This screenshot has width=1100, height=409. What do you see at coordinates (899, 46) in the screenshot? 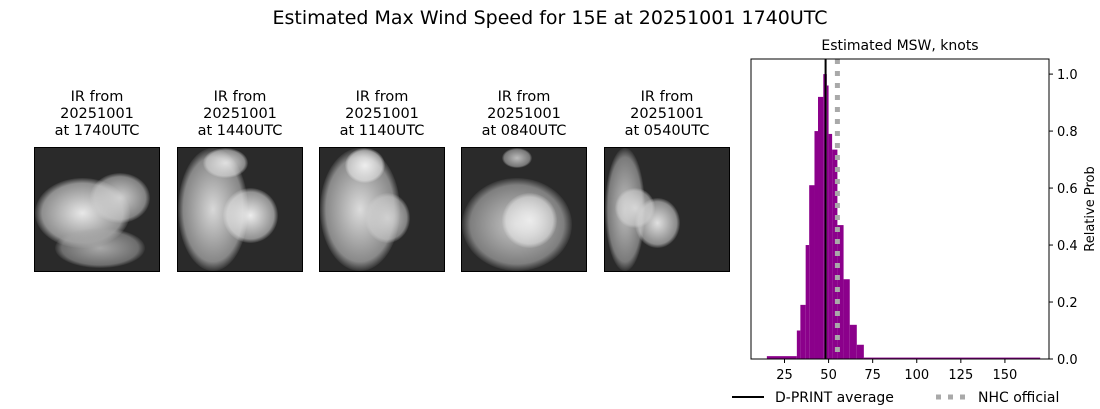
I see `chart-title: Estimated MSW, knots` at bounding box center [899, 46].